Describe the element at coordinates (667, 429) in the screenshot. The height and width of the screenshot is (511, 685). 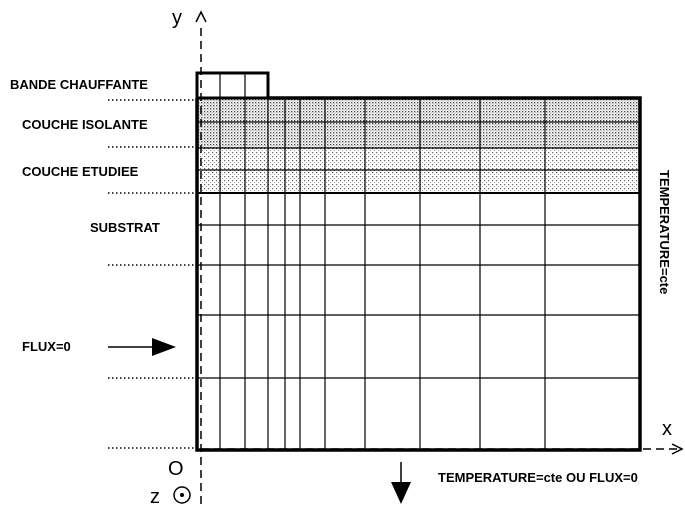
I see `x-label: x` at that location.